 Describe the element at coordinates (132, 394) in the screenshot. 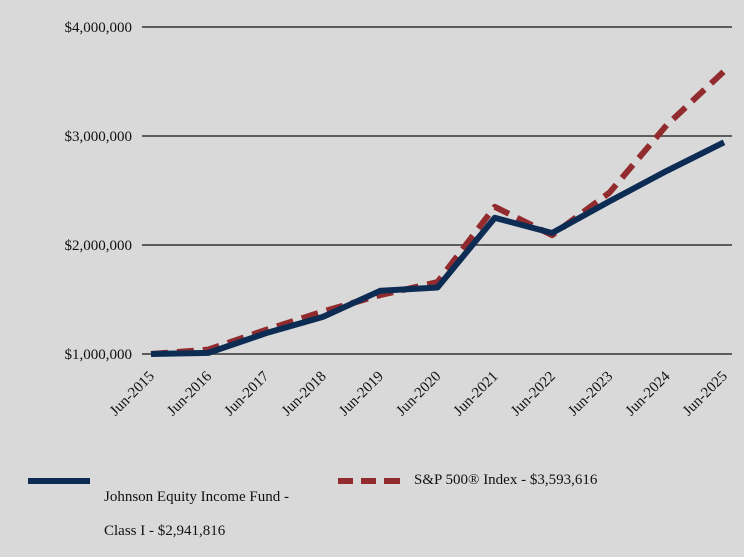

I see `x-tick-label: Jun-2015` at that location.